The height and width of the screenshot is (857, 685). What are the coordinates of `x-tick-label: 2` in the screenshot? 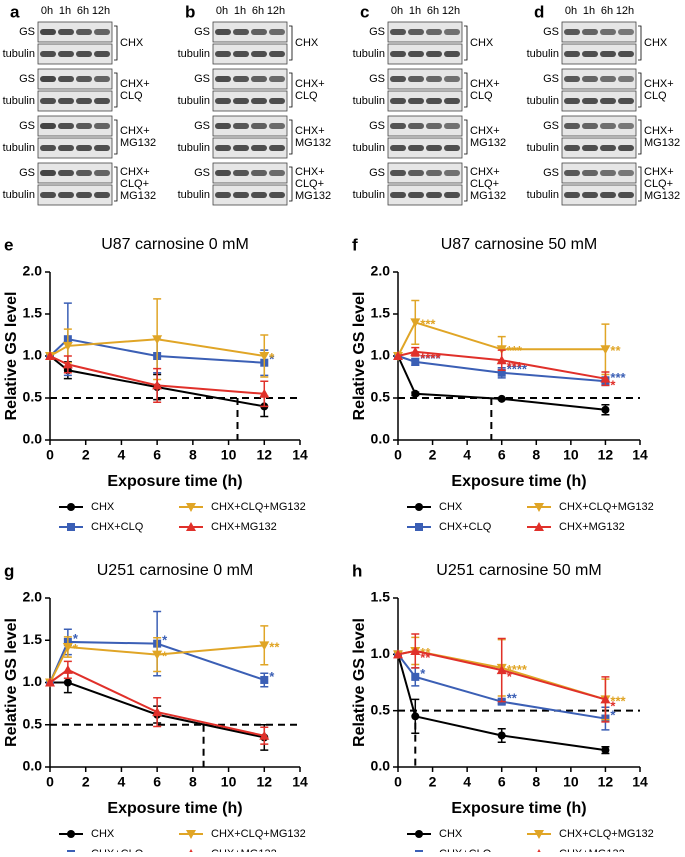 It's located at (433, 455).